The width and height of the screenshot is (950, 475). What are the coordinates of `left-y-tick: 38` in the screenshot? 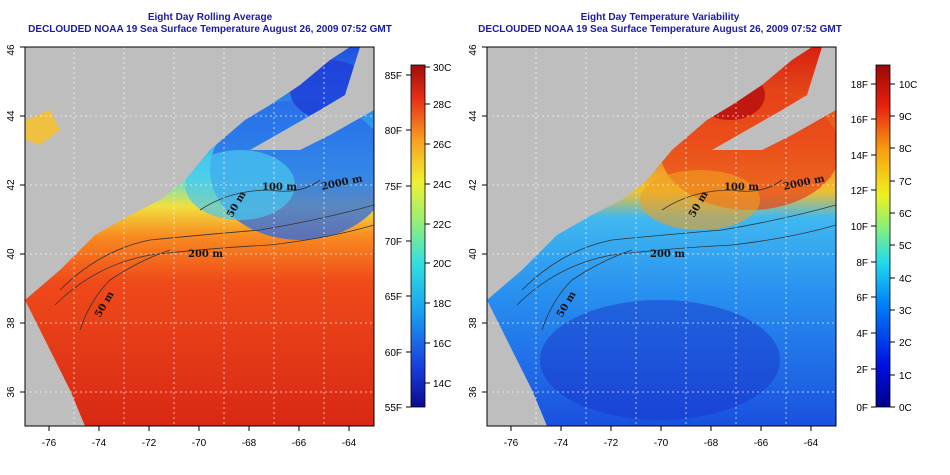 It's located at (11, 323).